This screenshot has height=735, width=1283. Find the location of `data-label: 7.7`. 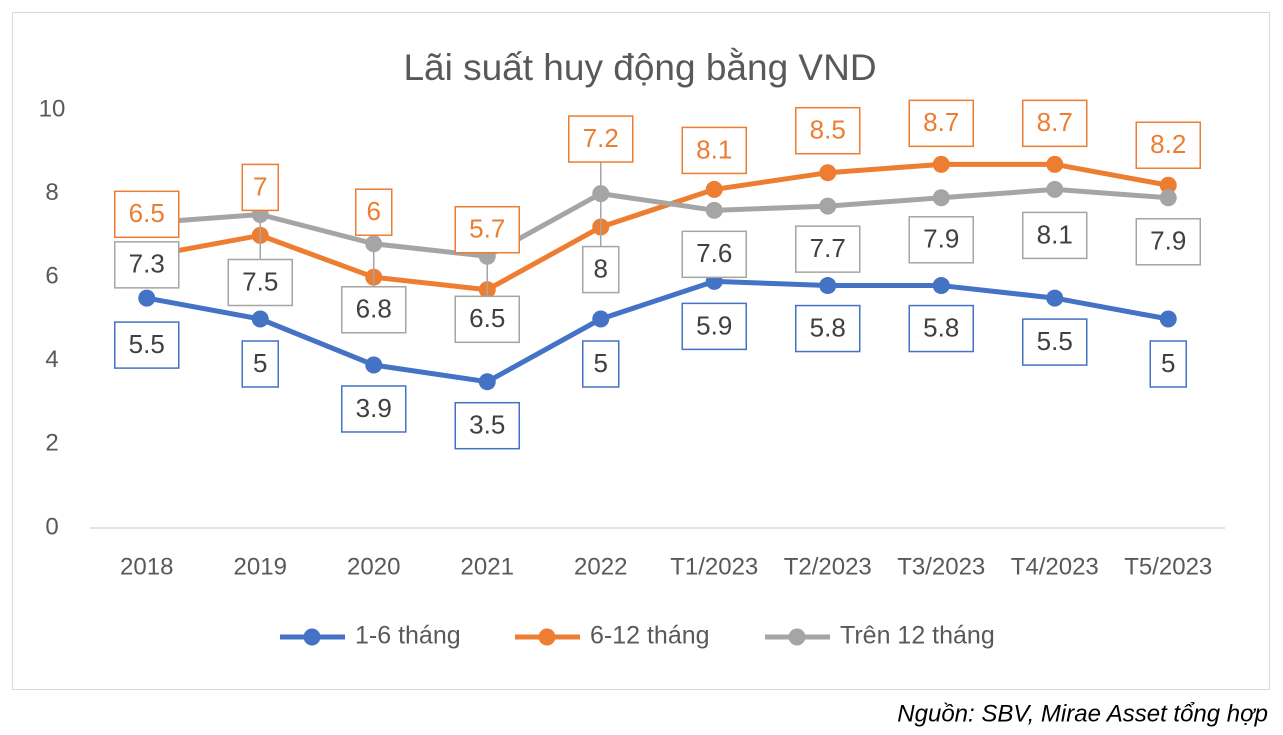

data-label: 7.7 is located at coordinates (828, 248).